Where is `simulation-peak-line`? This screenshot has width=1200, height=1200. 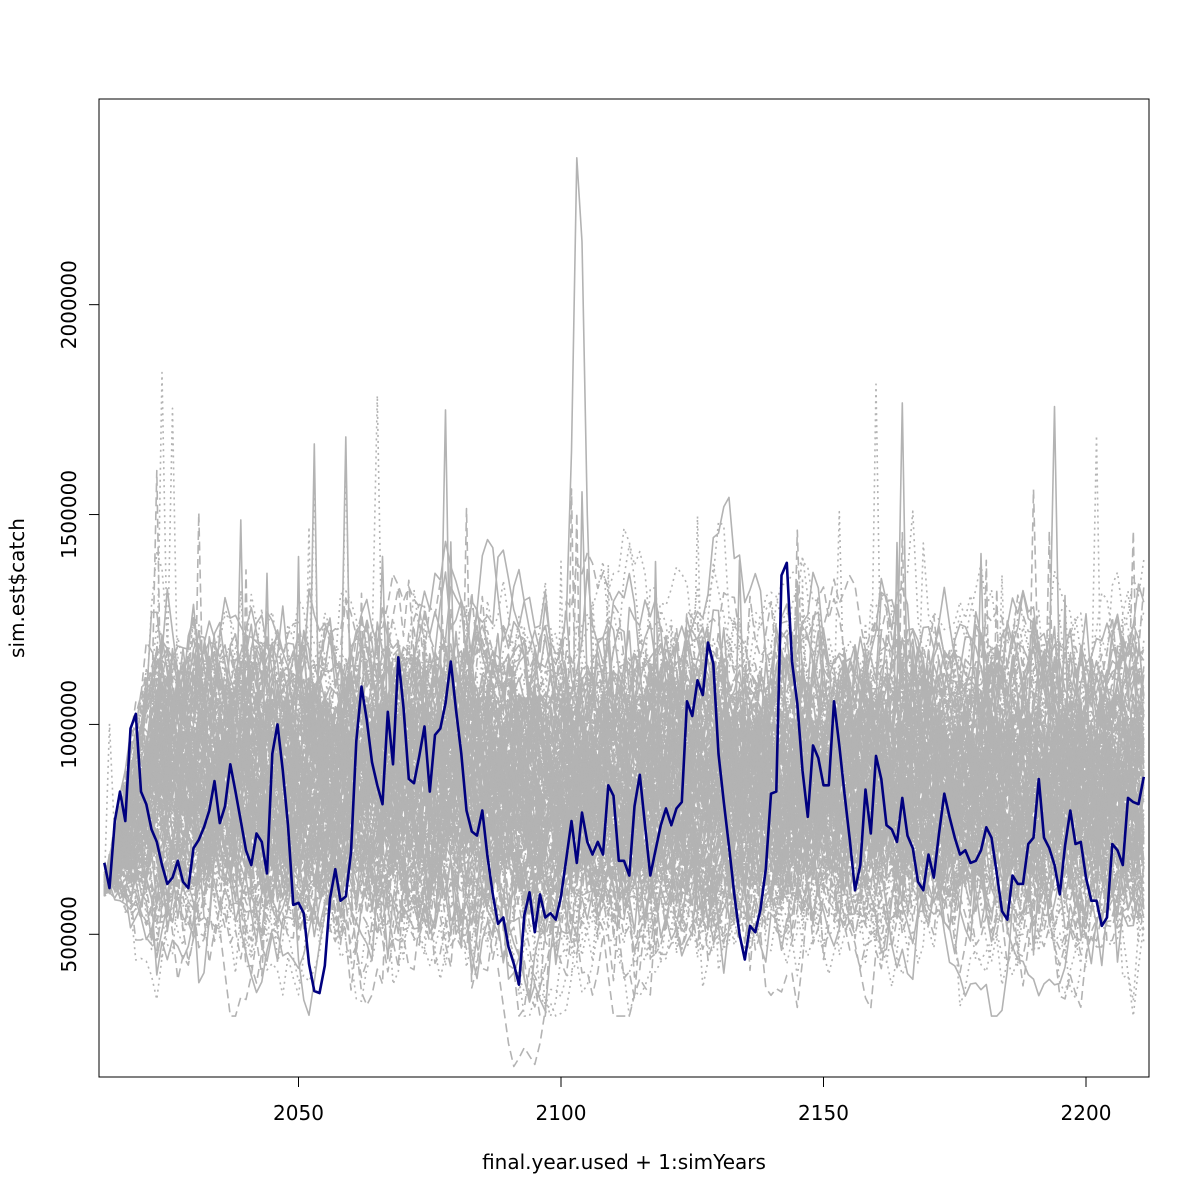
simulation-peak-line is located at coordinates (579, 420).